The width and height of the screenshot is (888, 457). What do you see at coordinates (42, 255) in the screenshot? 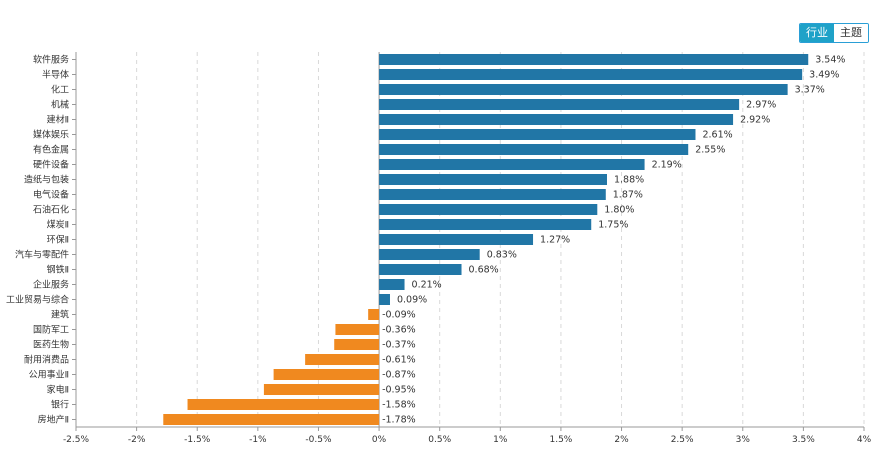
I see `category-label: 汽车与零配件` at bounding box center [42, 255].